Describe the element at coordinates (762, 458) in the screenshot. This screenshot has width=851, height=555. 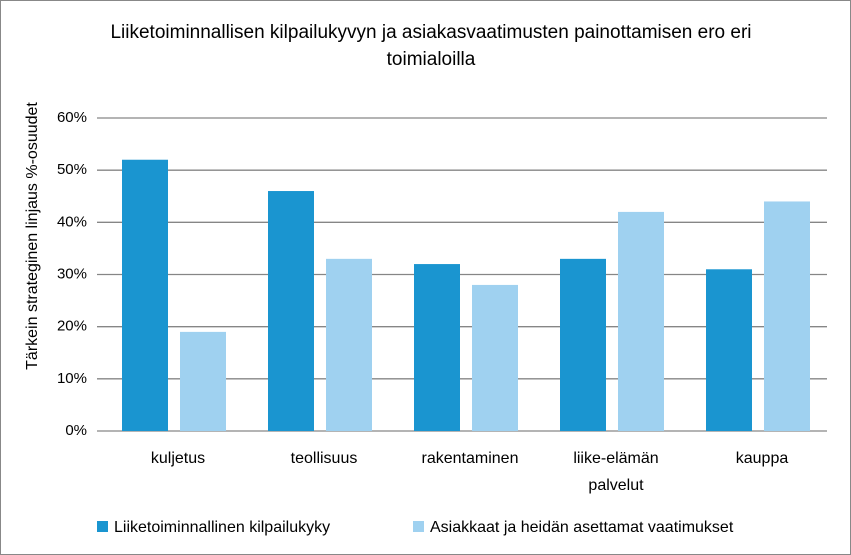
I see `x-tick-label: kauppa` at that location.